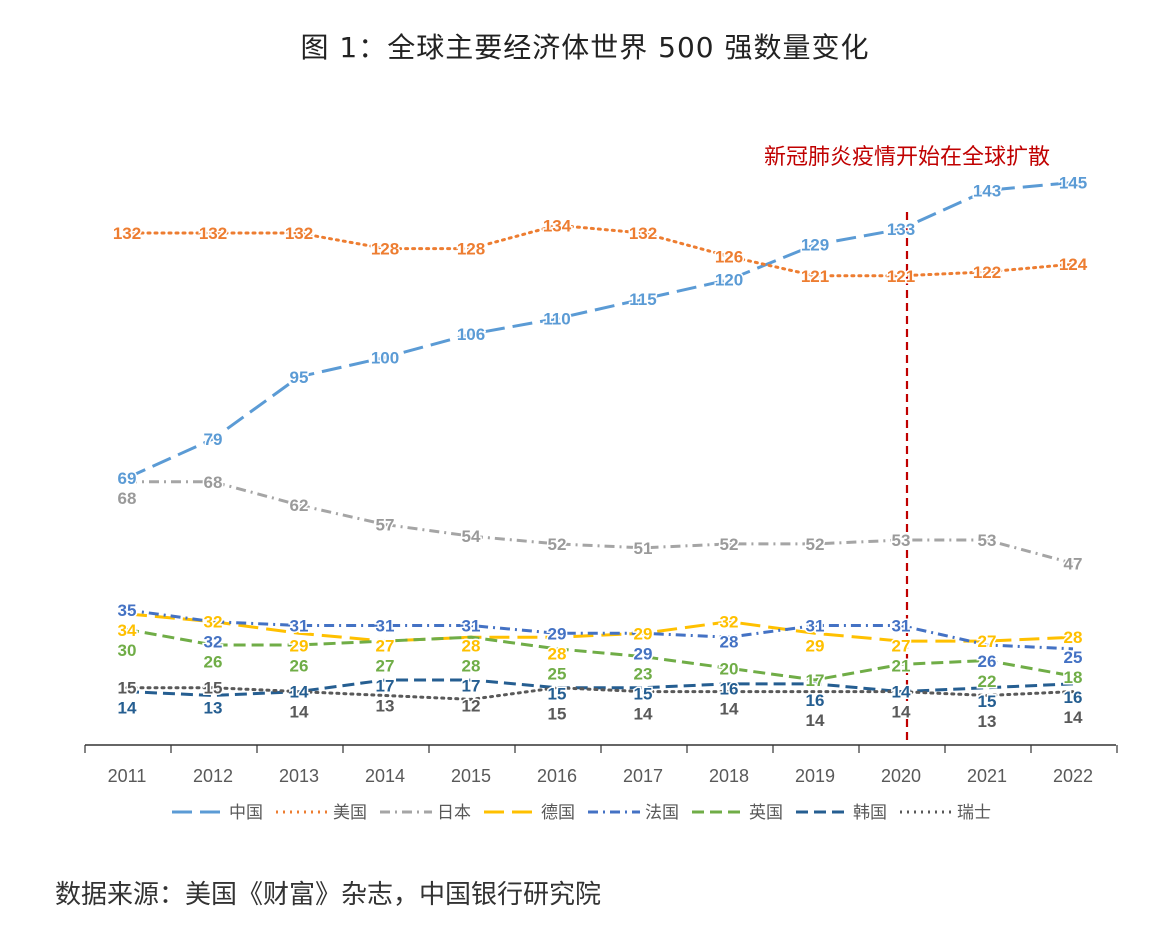 The image size is (1170, 931). I want to click on x-tick-label: 2021, so click(987, 776).